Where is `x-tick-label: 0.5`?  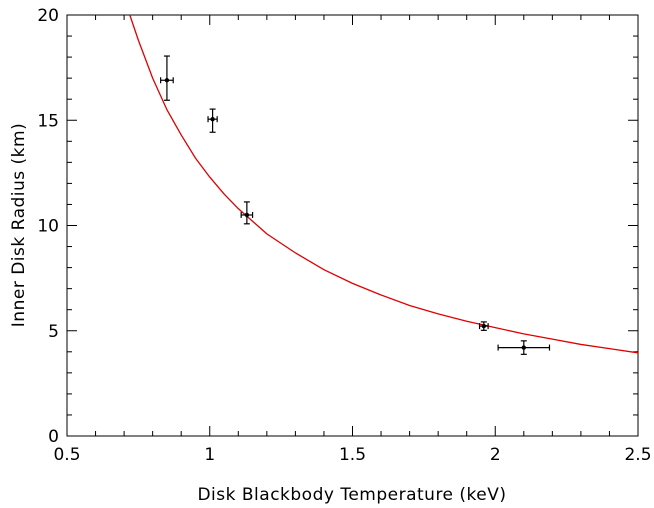
x-tick-label: 0.5 is located at coordinates (66, 455).